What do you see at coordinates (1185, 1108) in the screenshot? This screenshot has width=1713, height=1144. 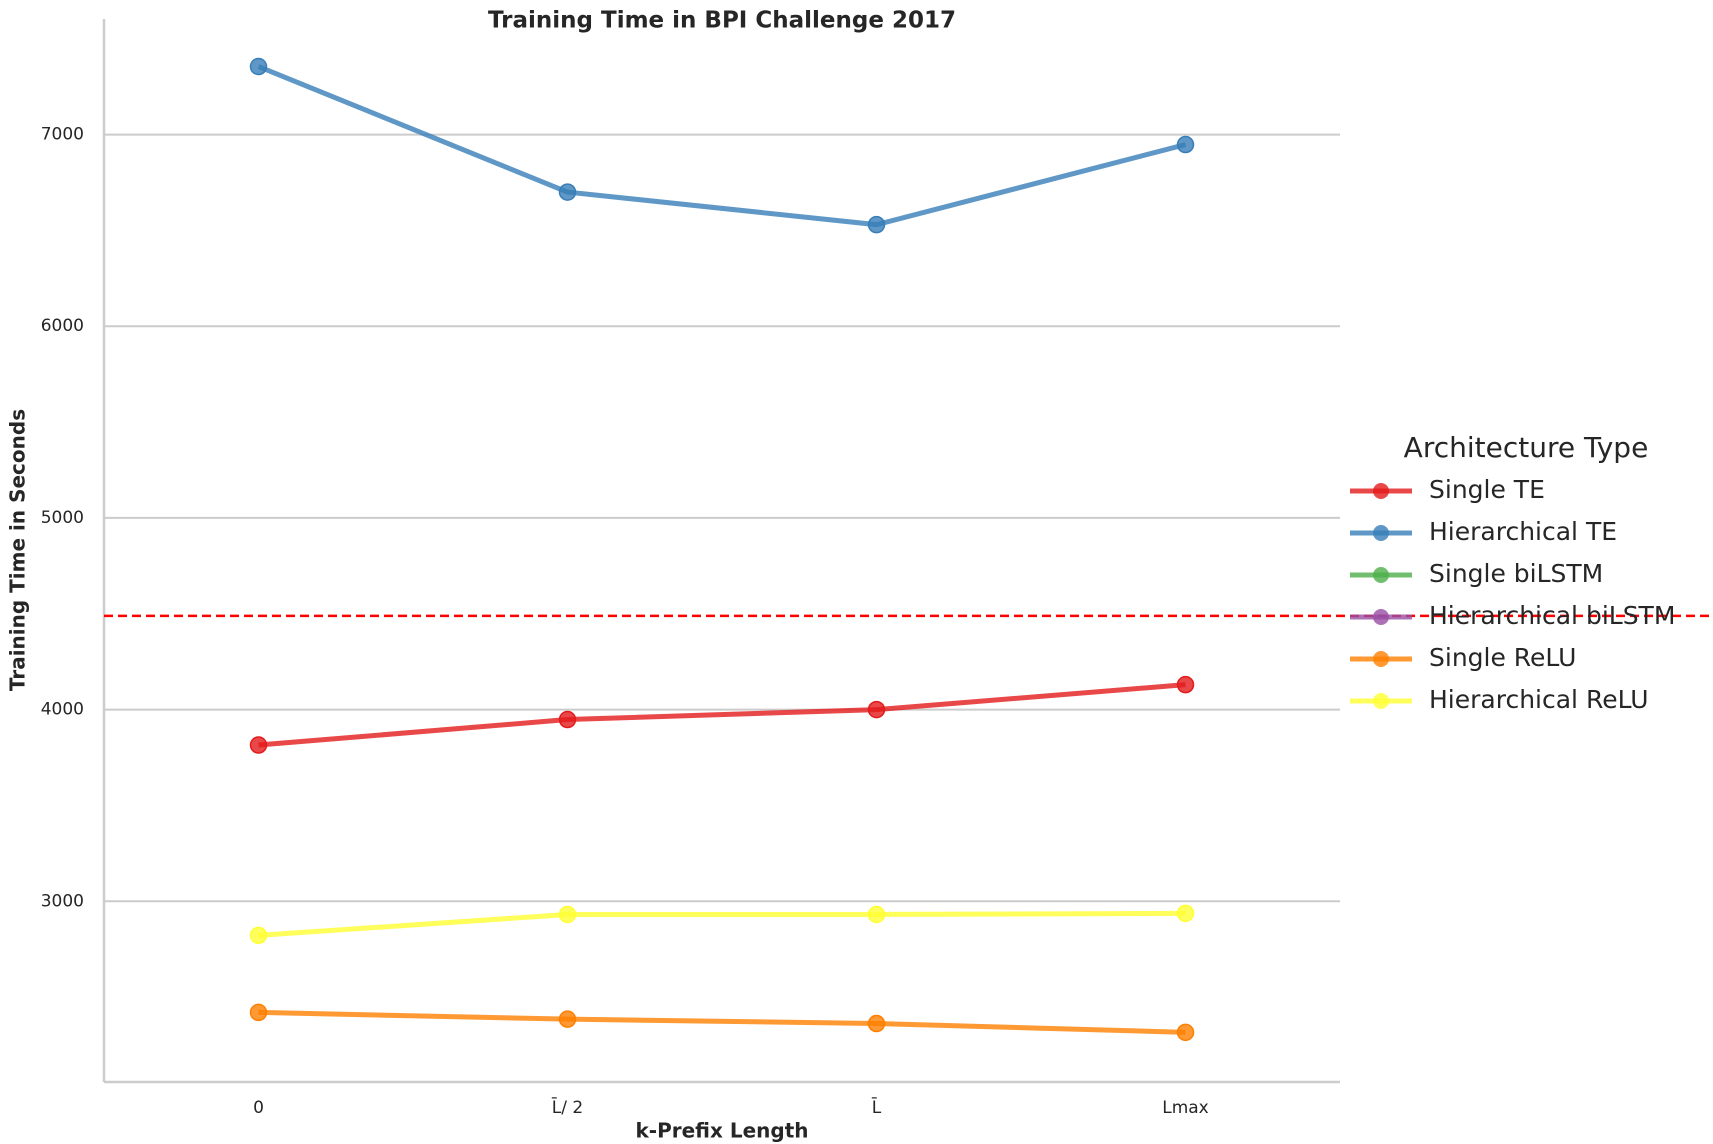 I see `x-tick-label: Lmax` at bounding box center [1185, 1108].